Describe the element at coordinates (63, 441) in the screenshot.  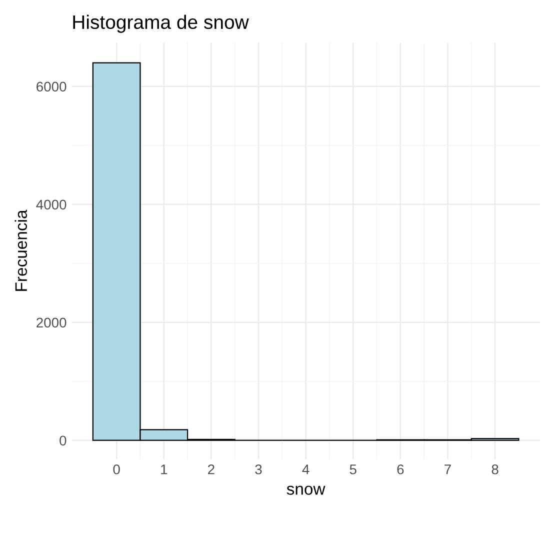
I see `y-tick-label: 0` at that location.